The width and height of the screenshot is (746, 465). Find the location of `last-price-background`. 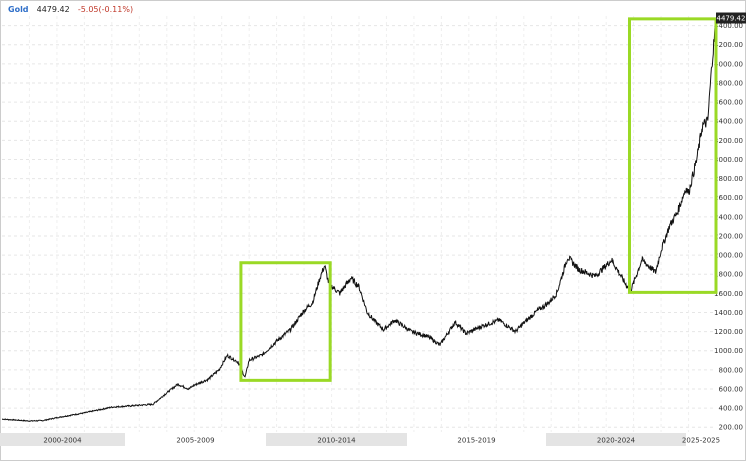

last-price-background is located at coordinates (731, 18).